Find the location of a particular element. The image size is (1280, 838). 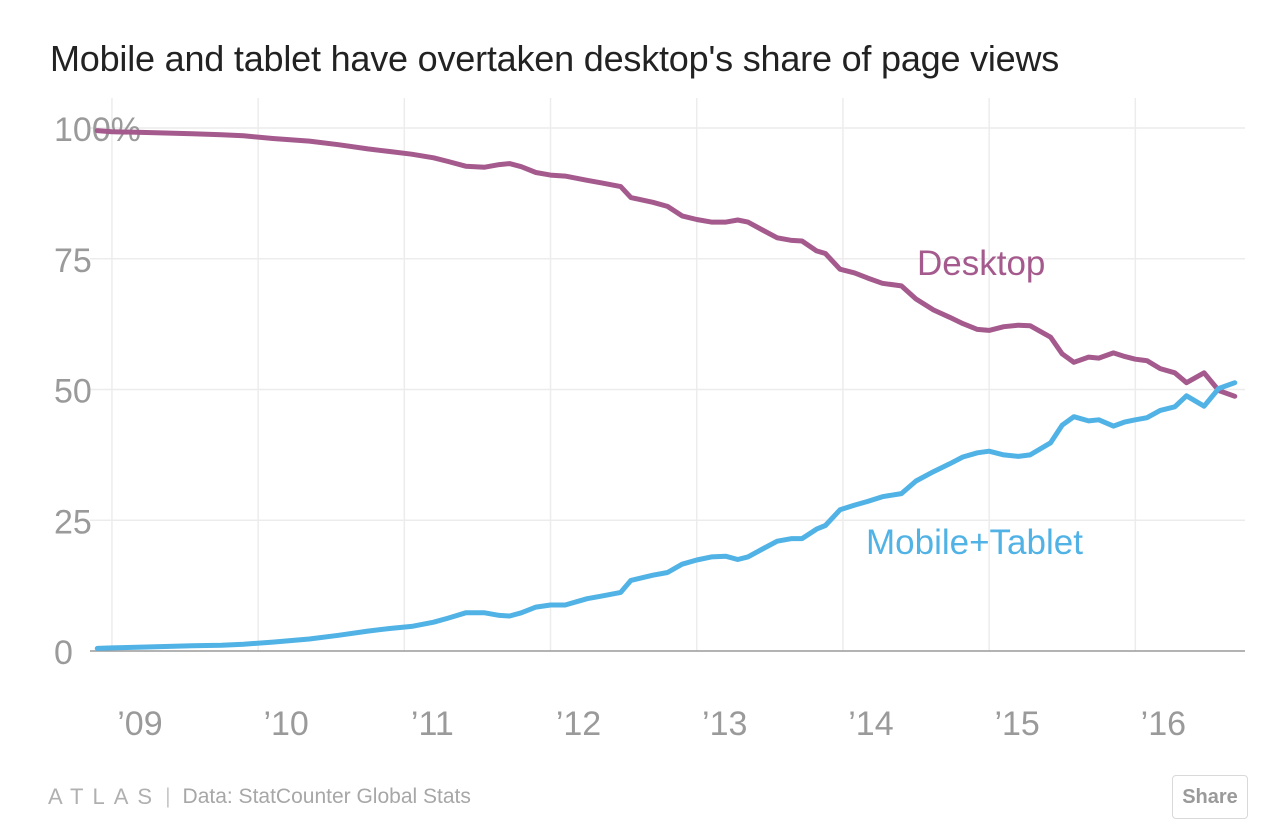

desktop-series-annotation: Desktop is located at coordinates (981, 263).